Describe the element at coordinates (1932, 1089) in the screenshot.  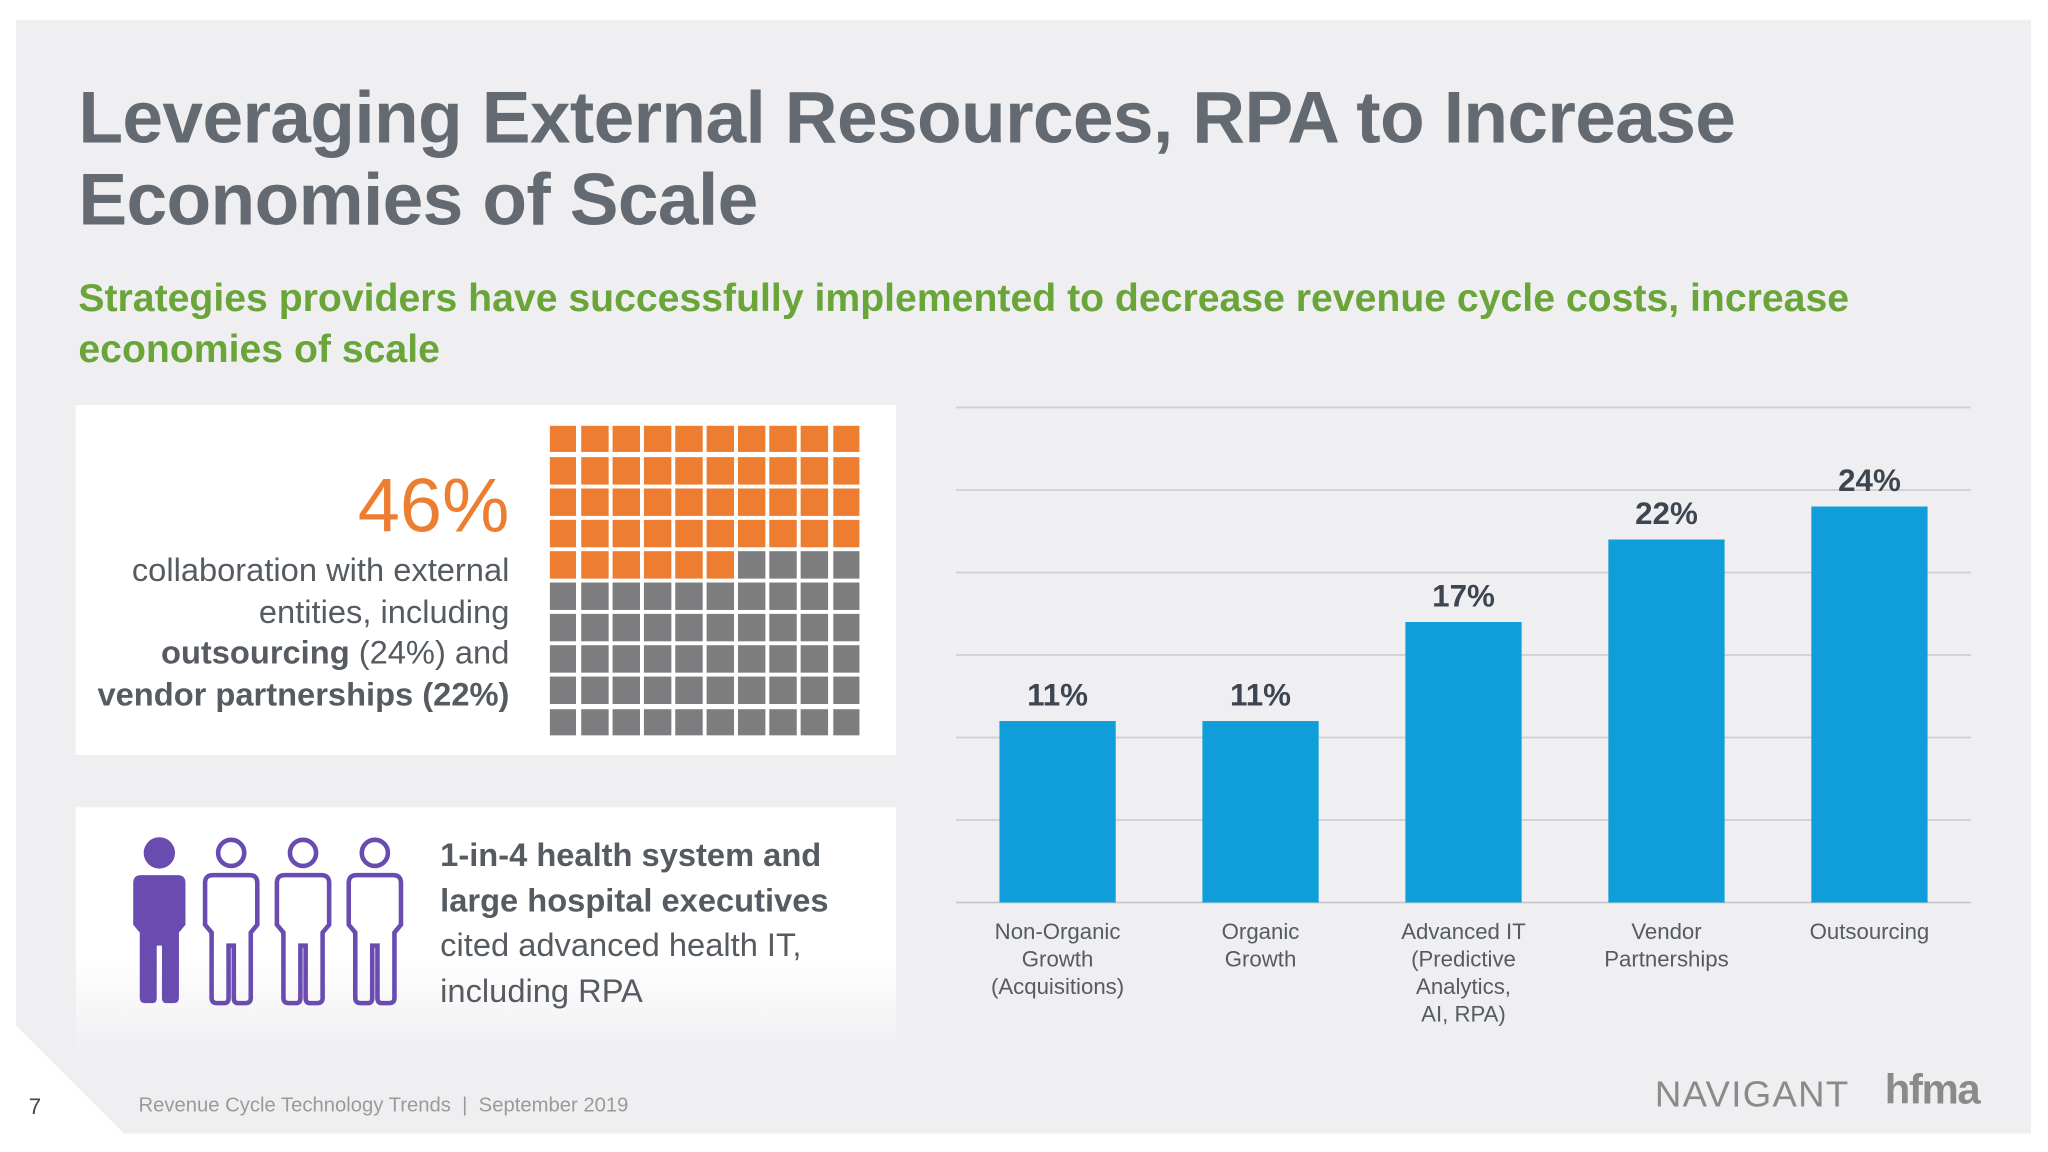
I see `hfma-logo: hfma` at that location.